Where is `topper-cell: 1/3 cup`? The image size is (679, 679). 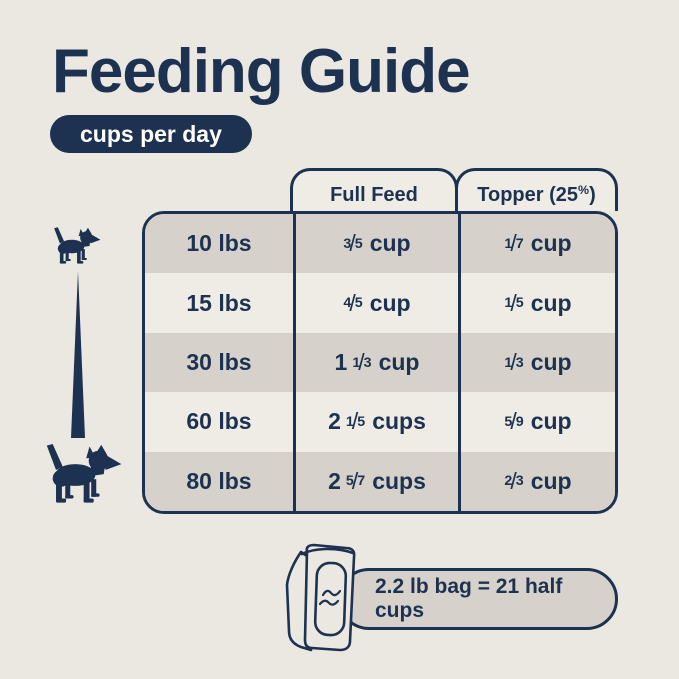 topper-cell: 1/3 cup is located at coordinates (536, 362).